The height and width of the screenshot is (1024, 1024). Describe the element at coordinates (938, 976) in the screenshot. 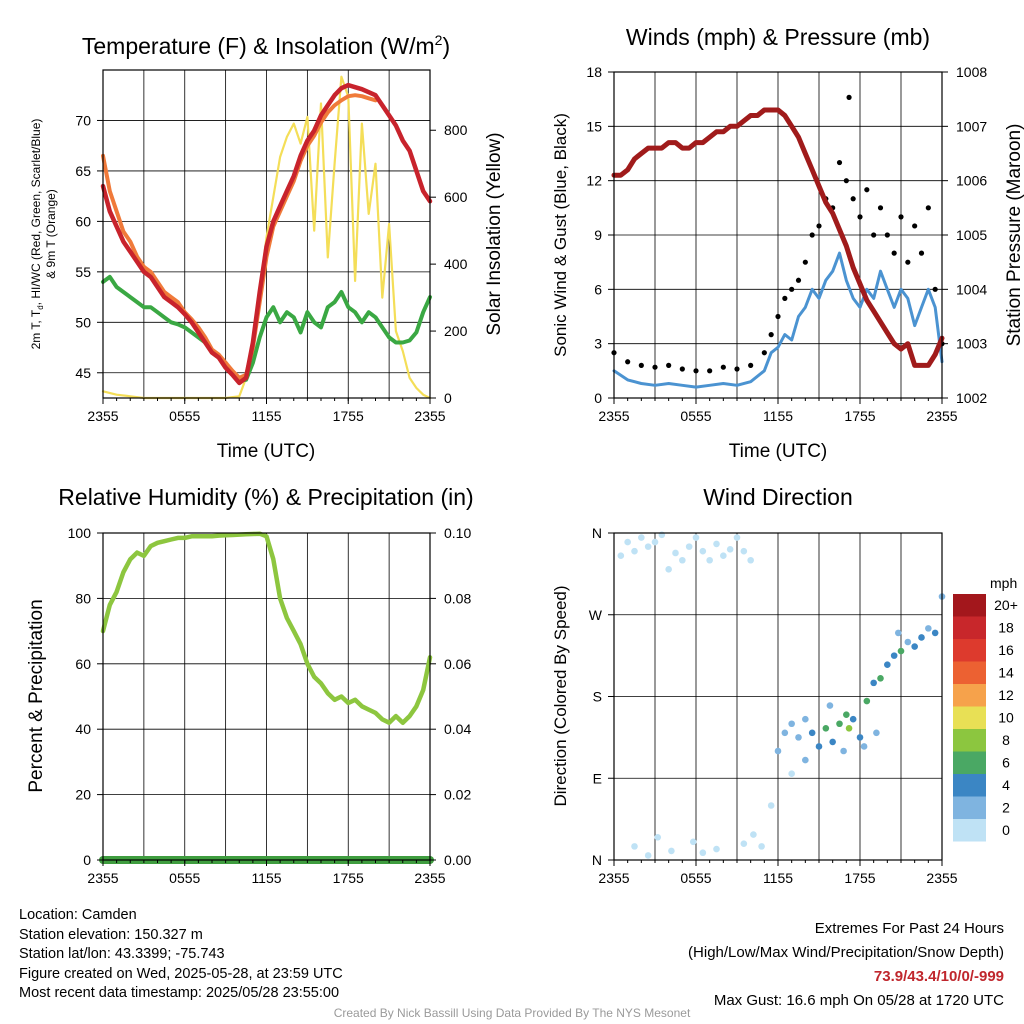

I see `extremes-values: 73.9/43.4/10/0/-999` at that location.